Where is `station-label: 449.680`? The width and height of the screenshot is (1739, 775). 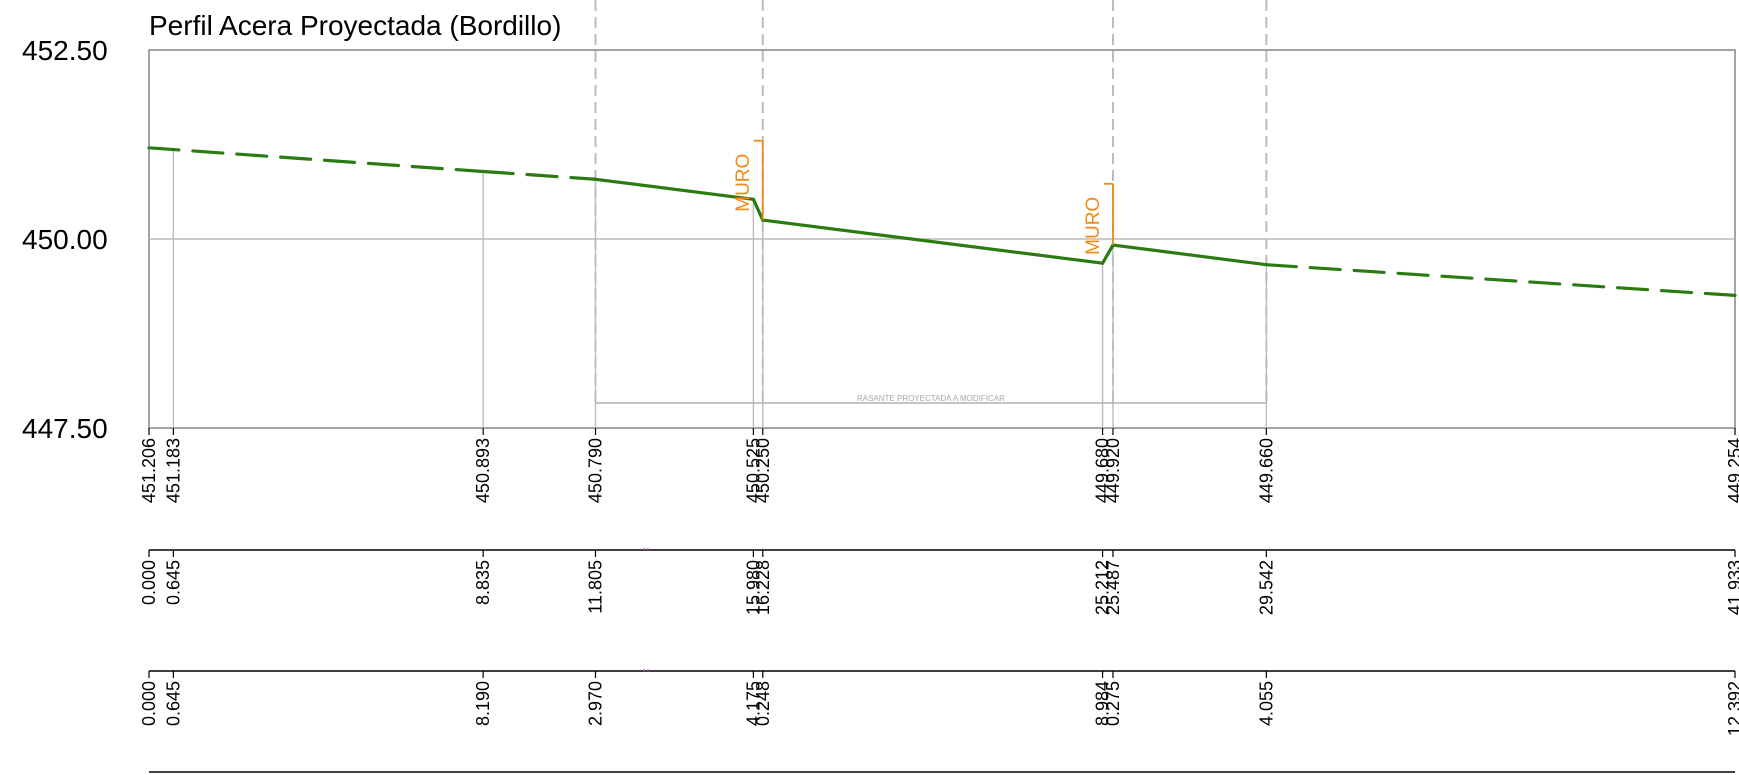 station-label: 449.680 is located at coordinates (1103, 470).